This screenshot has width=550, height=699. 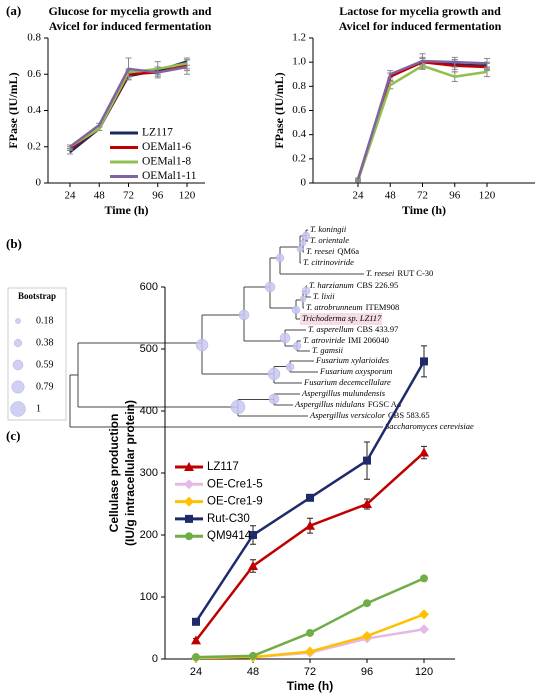 I want to click on y-tick-label: 100, so click(x=149, y=597).